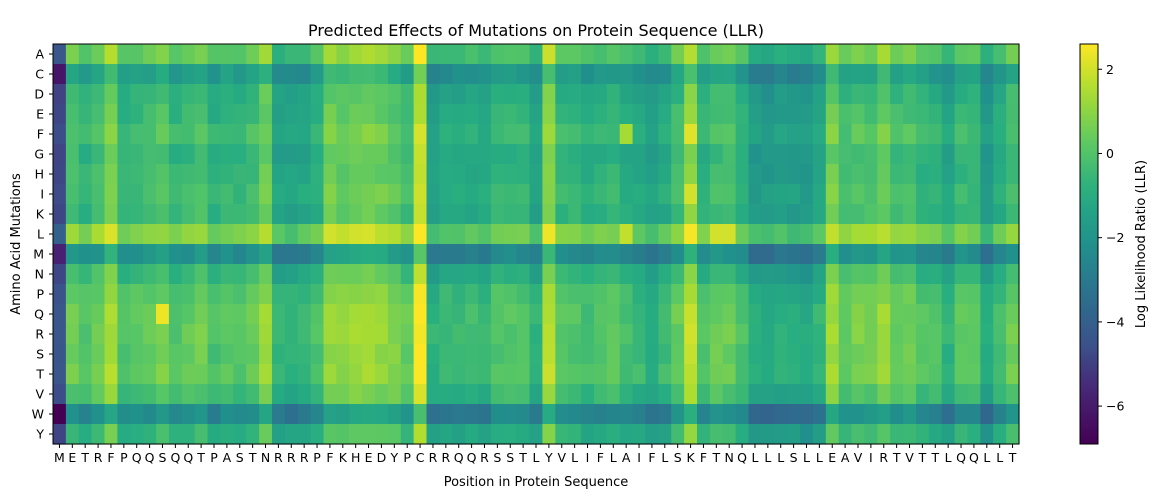  What do you see at coordinates (39, 434) in the screenshot?
I see `y-tick-label: Y` at bounding box center [39, 434].